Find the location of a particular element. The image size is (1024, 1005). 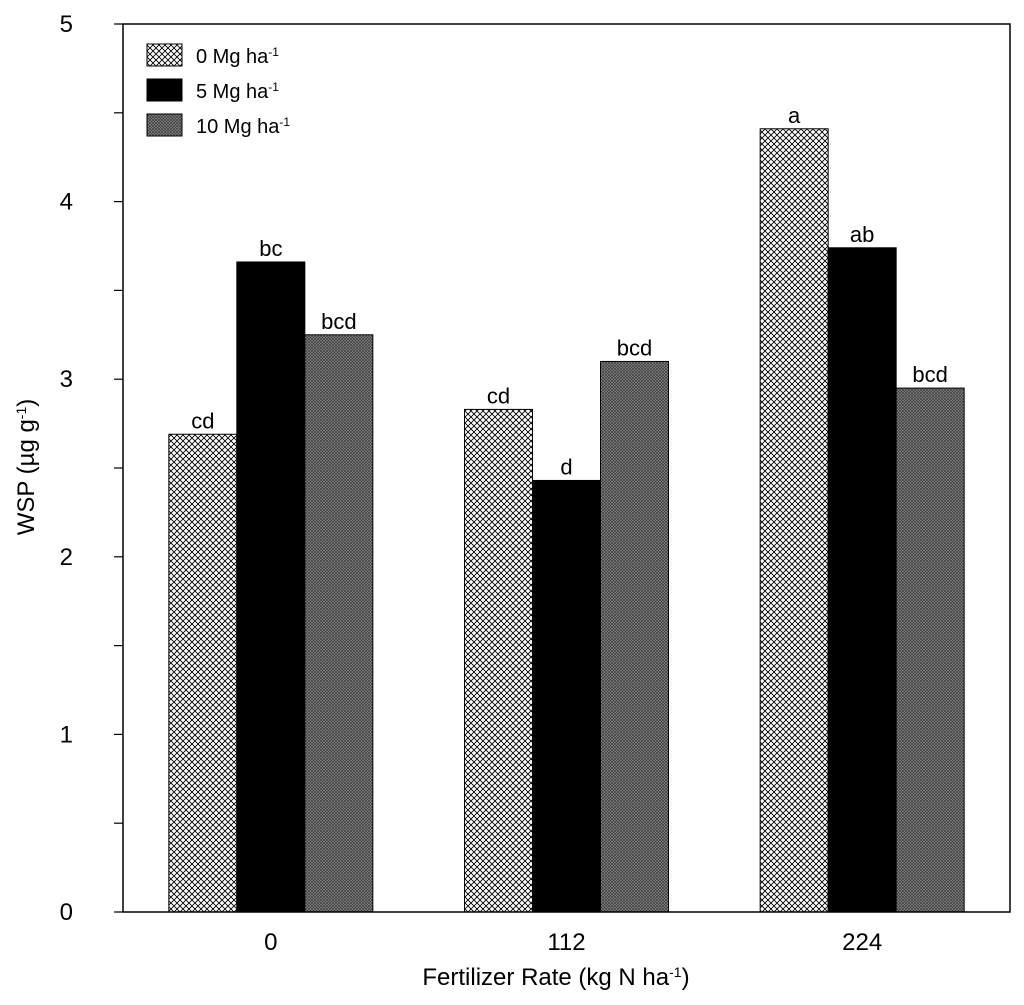

y-axis-title: WSP (µg g-1) is located at coordinates (26, 467).